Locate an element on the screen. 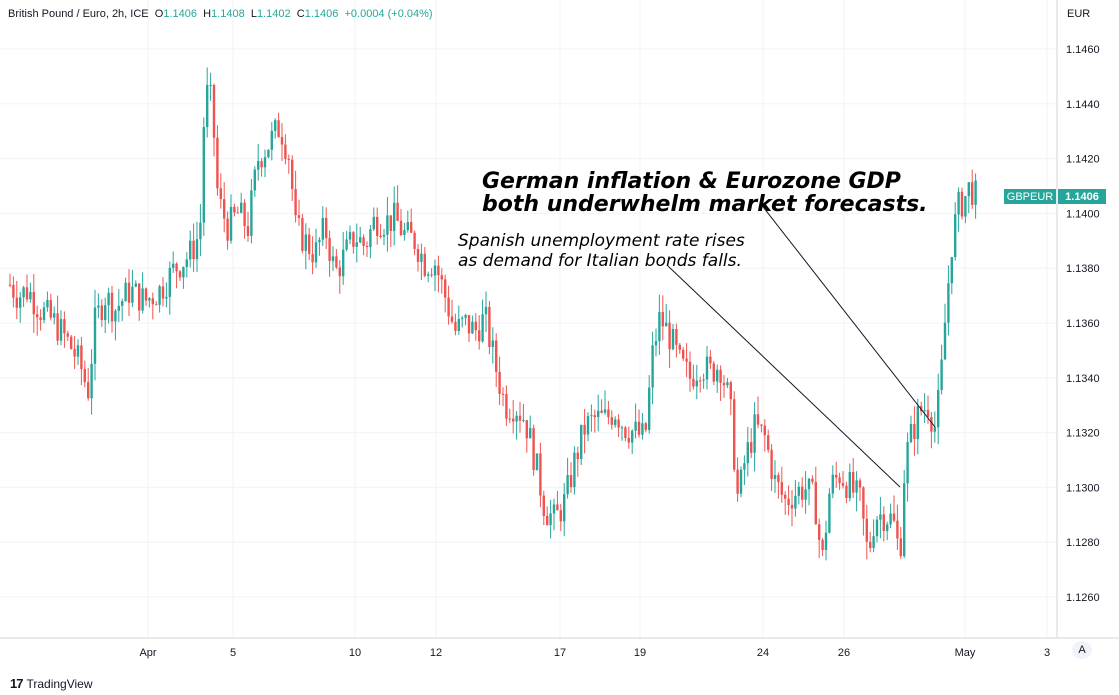 The height and width of the screenshot is (695, 1119). brand-name: TradingView is located at coordinates (59, 683).